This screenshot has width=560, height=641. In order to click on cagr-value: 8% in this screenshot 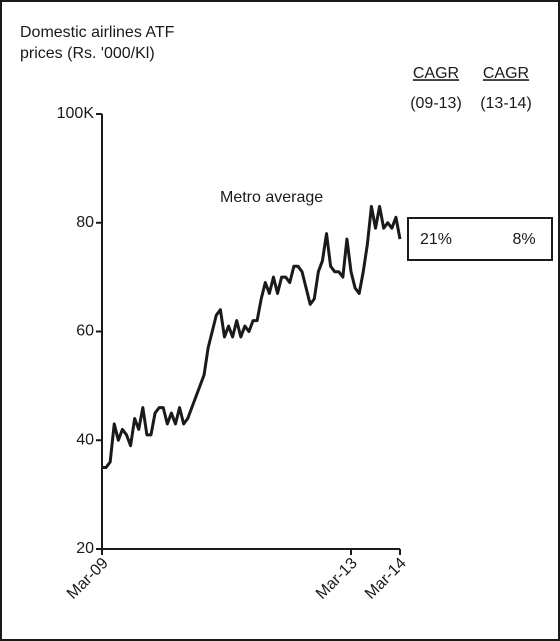, I will do `click(523, 239)`.